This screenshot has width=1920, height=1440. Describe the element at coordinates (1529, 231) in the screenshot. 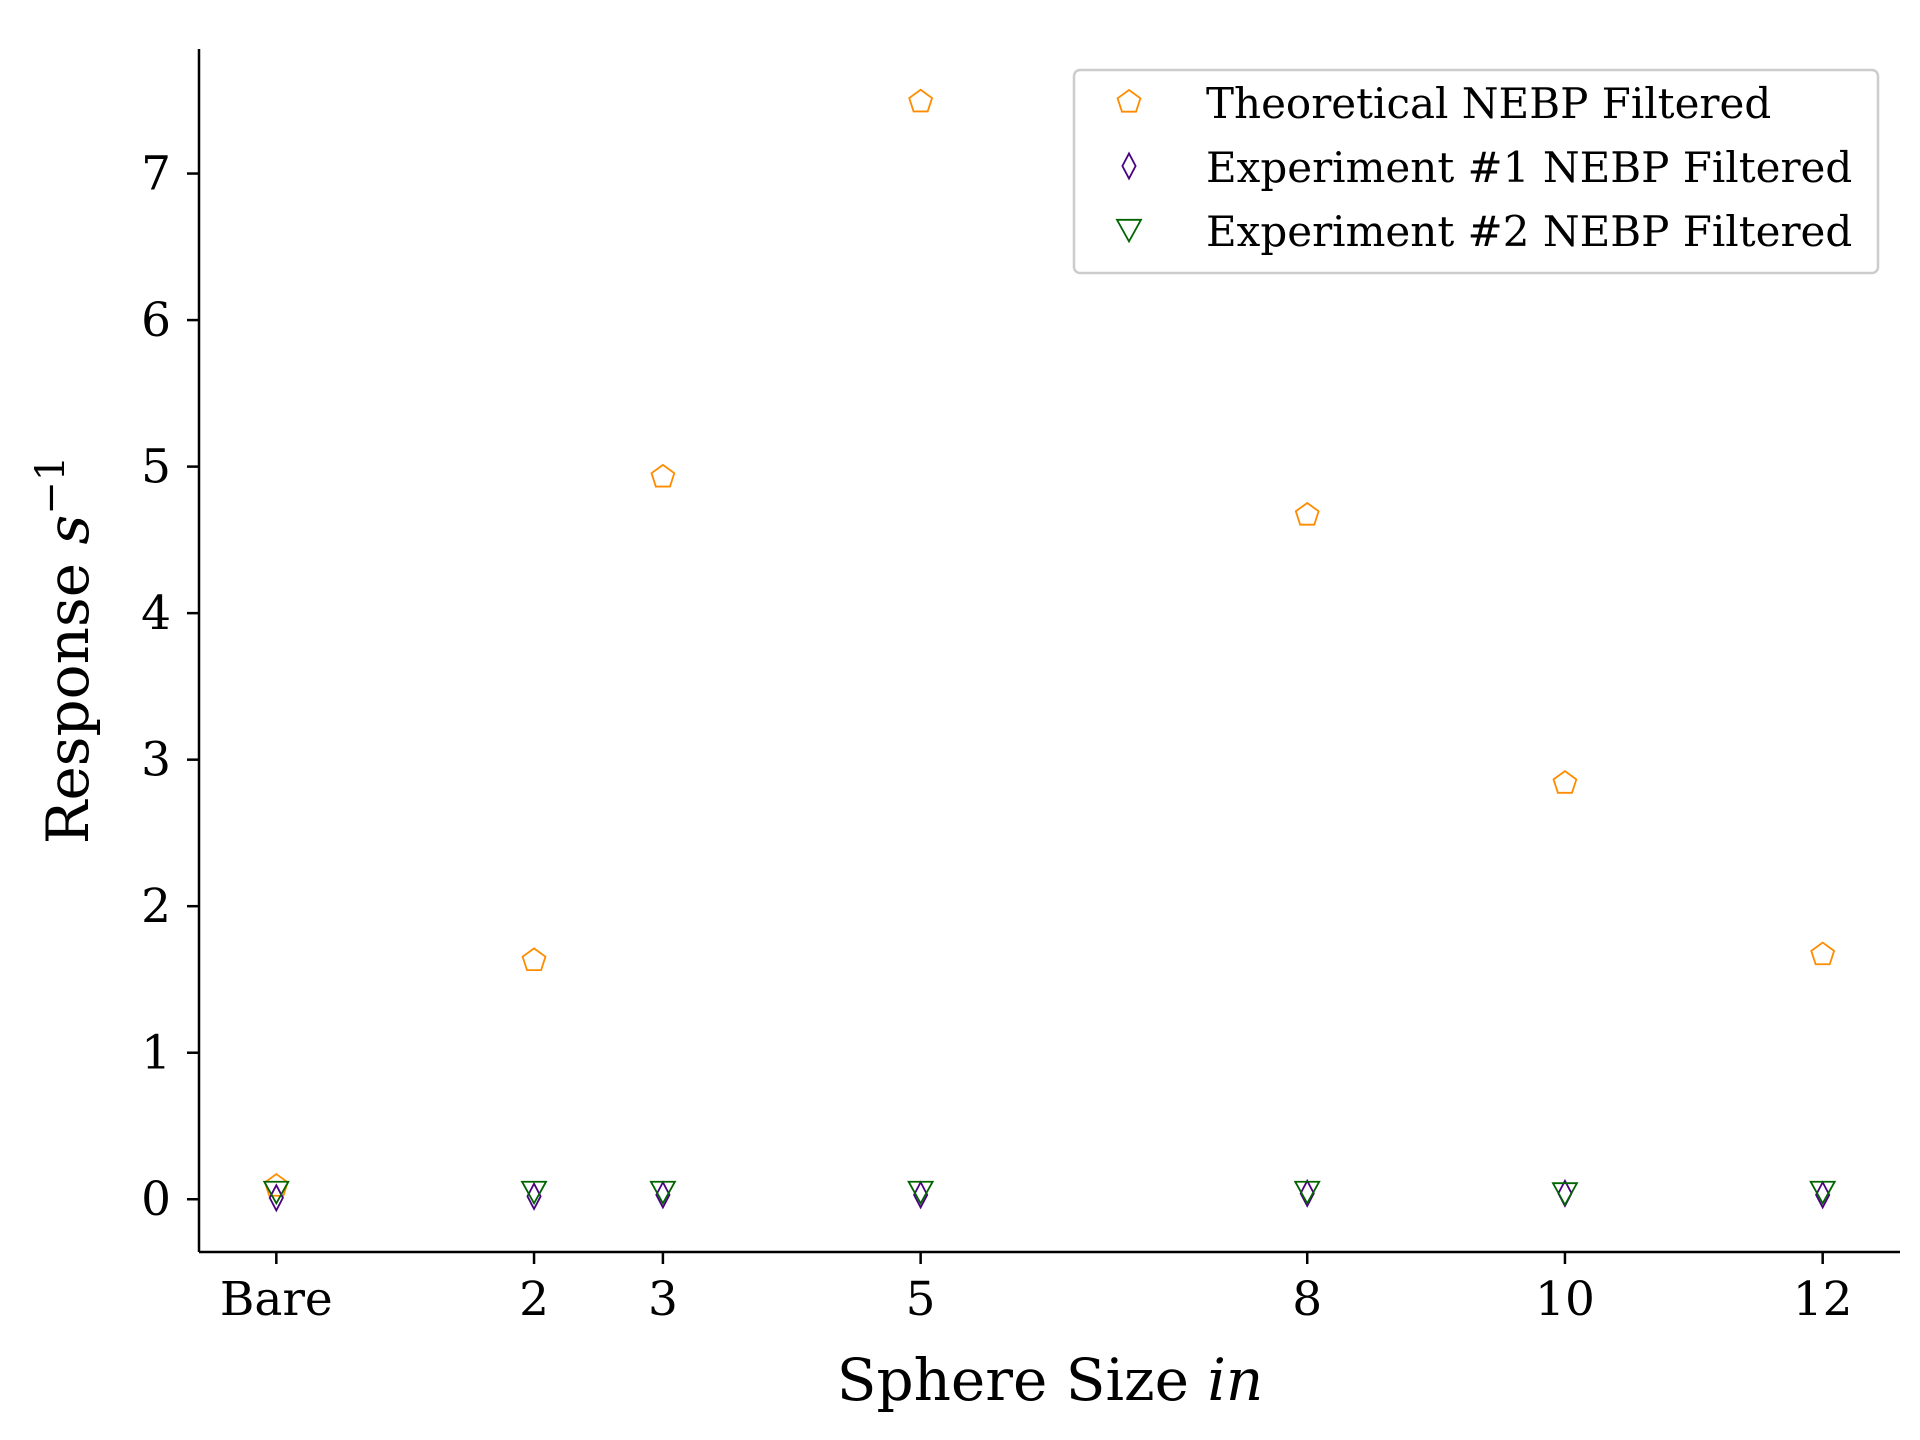

I see `legend-label: Experiment #2 NEBP Filtered` at that location.